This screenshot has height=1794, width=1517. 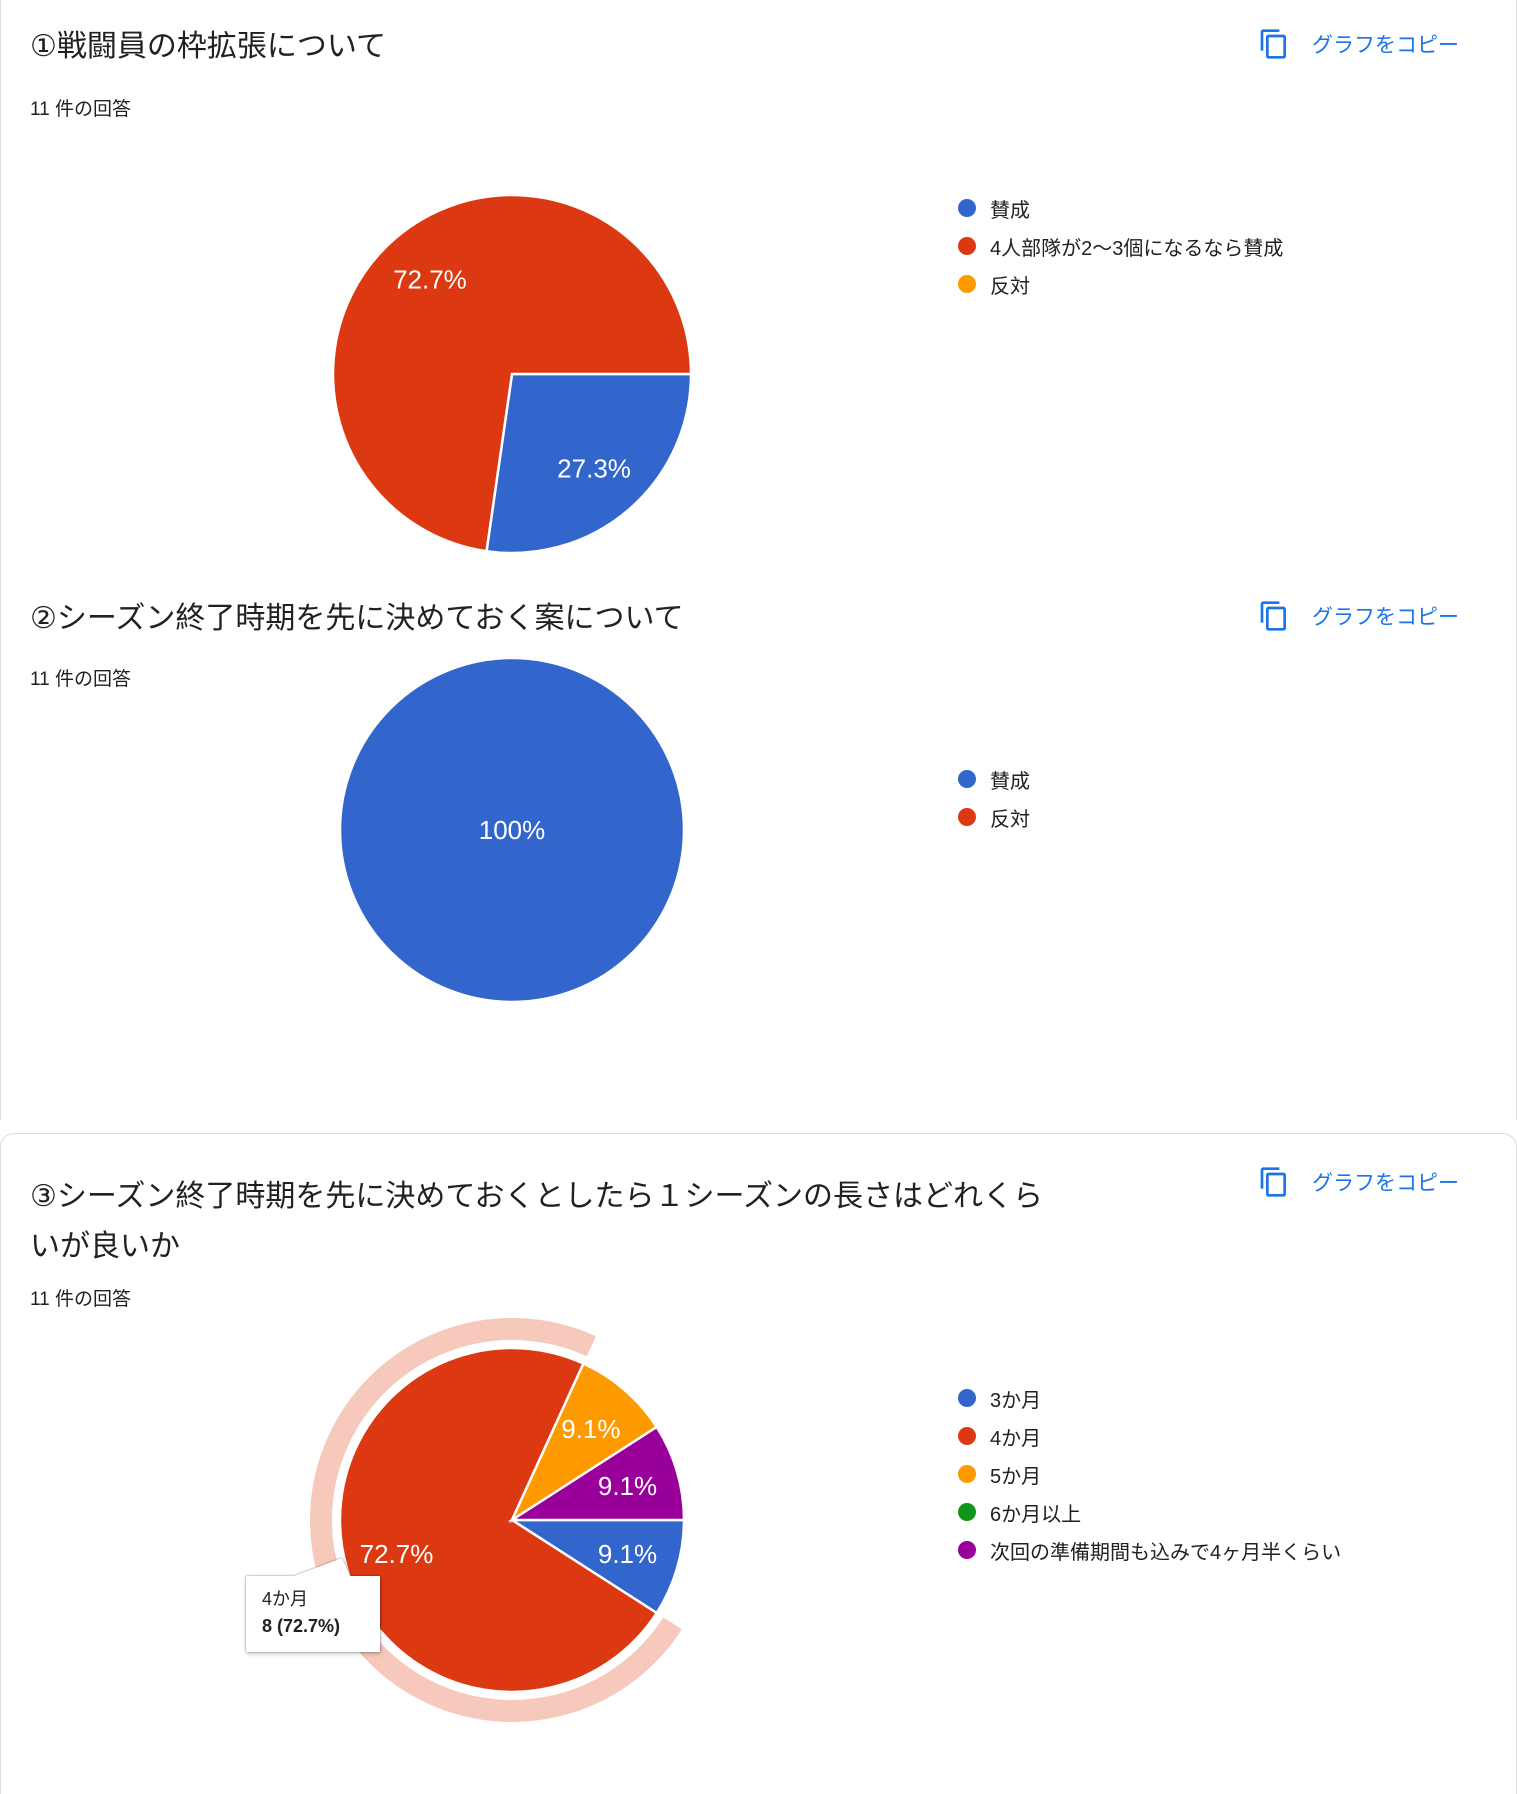 I want to click on slice-percent-label: 100%, so click(x=512, y=830).